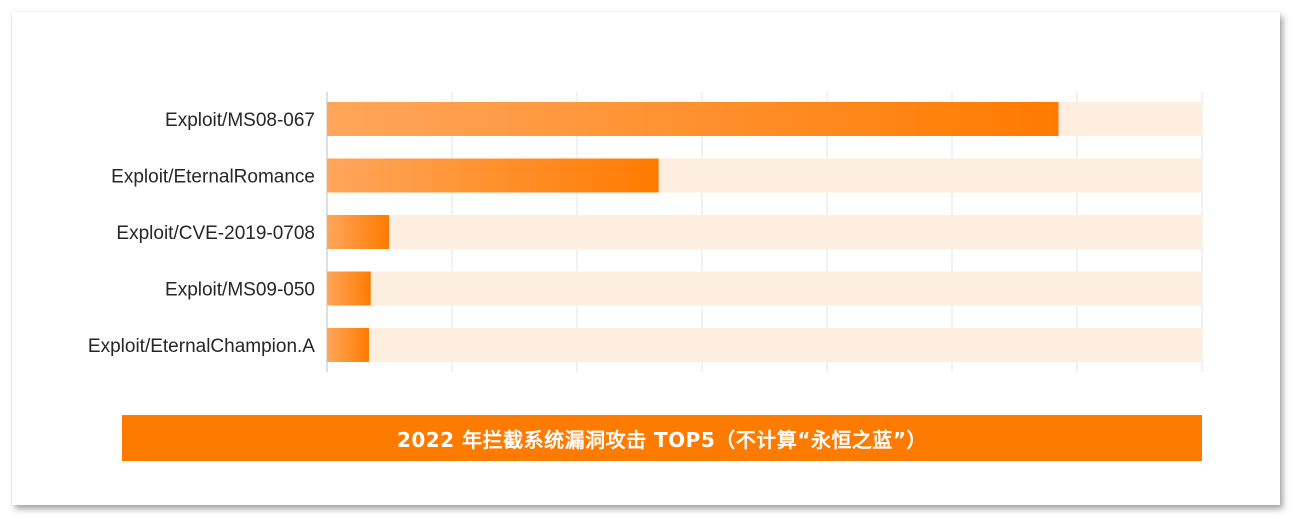 Image resolution: width=1293 pixels, height=519 pixels. Describe the element at coordinates (240, 290) in the screenshot. I see `category-label: Exploit/MS09-050` at that location.